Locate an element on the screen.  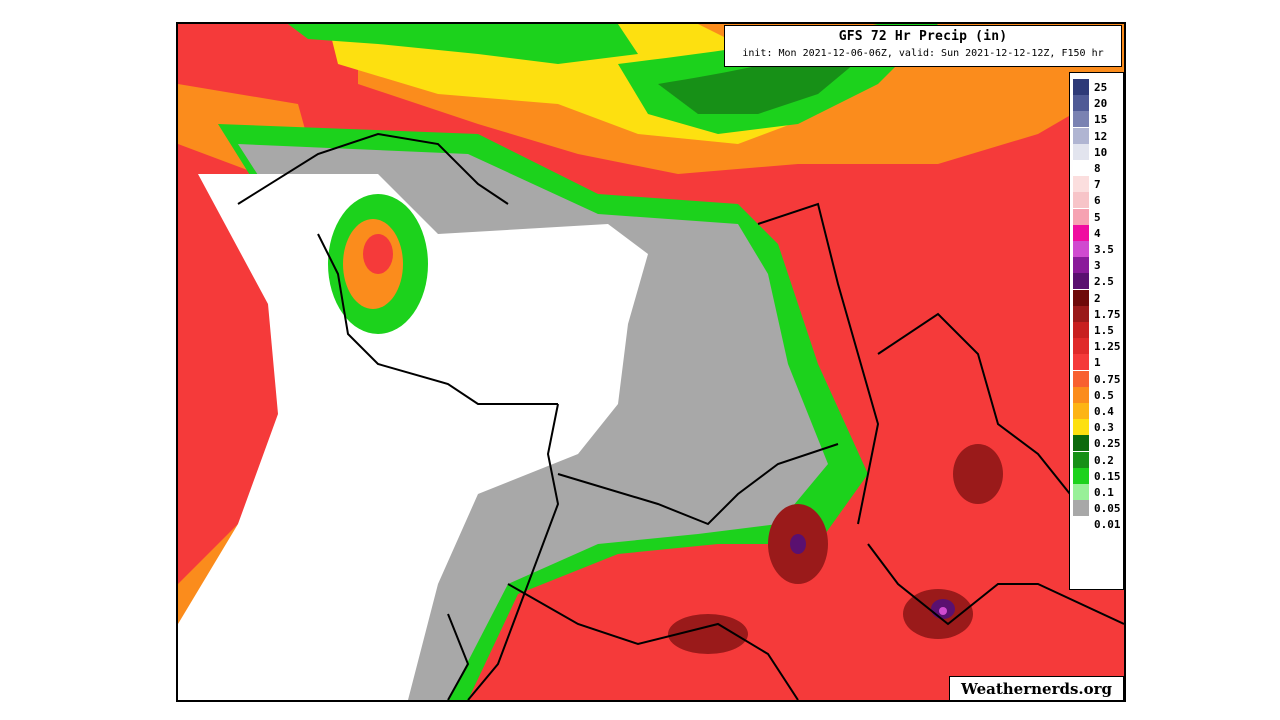
legend-item: 0.2 is located at coordinates (1096, 459).